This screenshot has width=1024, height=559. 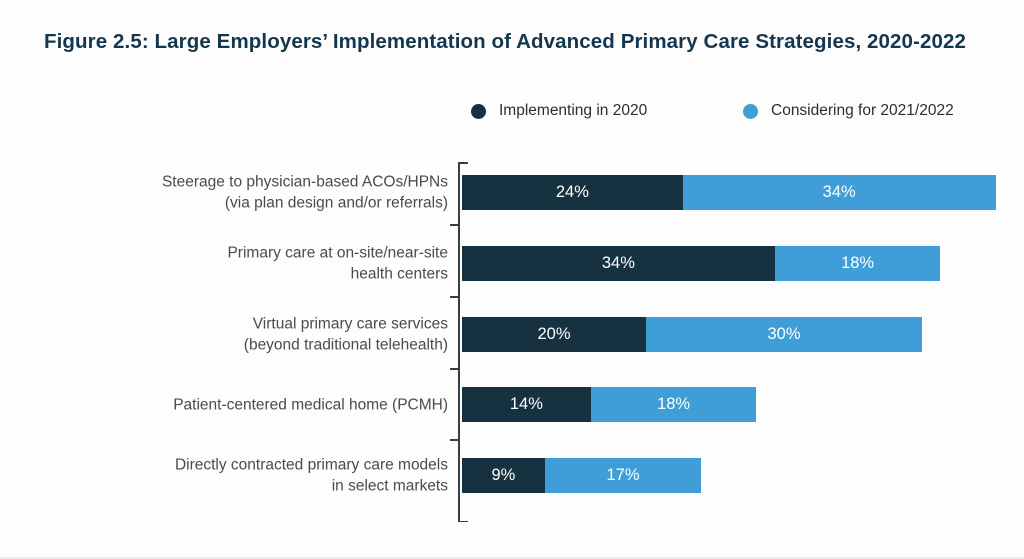 I want to click on category-label-line: Patient-centered medical home (PCMH), so click(x=310, y=404).